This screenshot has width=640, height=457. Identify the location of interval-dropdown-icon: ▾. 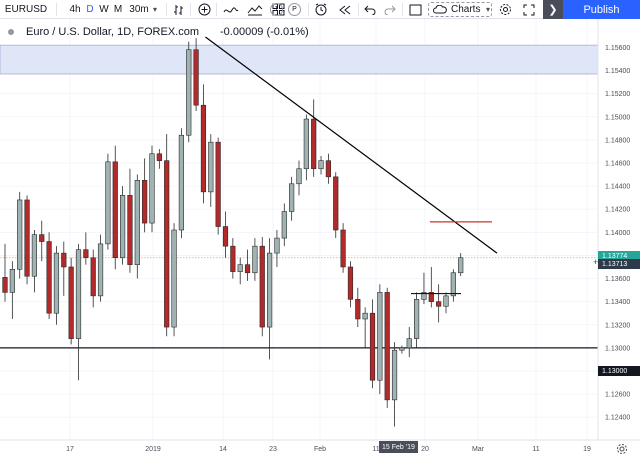
(154, 9).